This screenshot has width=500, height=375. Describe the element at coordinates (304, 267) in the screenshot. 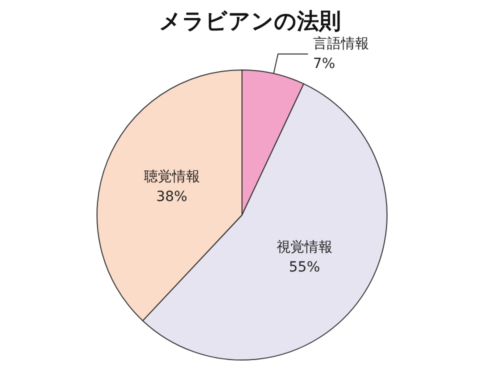

I see `data-label: 55%` at that location.